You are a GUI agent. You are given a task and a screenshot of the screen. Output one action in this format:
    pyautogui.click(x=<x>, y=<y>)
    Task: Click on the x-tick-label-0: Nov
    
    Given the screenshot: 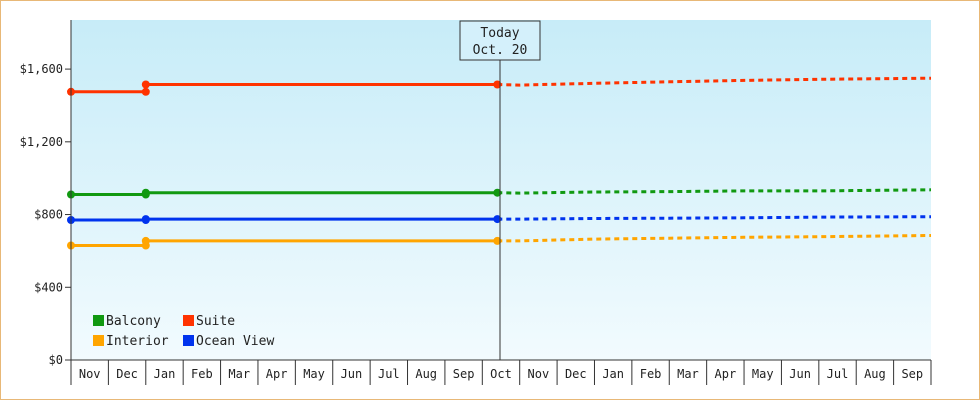 What is the action you would take?
    pyautogui.click(x=90, y=374)
    